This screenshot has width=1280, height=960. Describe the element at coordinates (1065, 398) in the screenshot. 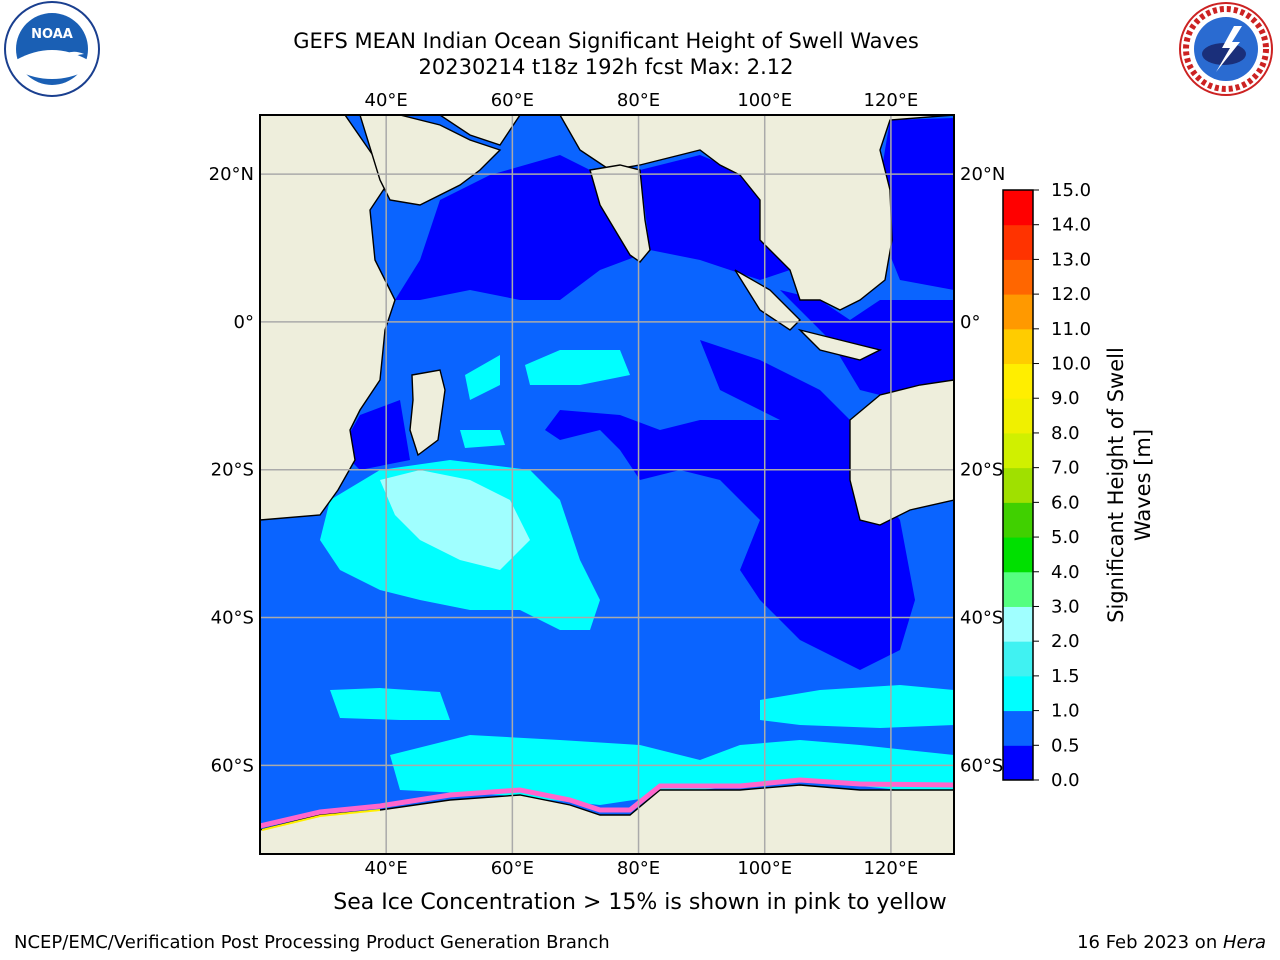

I see `colorbar-tick-label: 9.0` at that location.